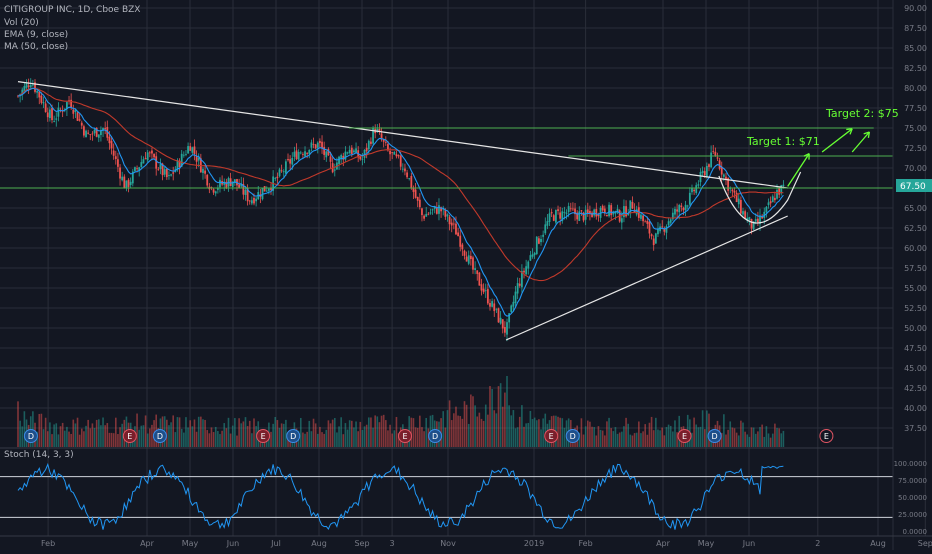 The height and width of the screenshot is (554, 932). I want to click on time-tick-label: Aug, so click(319, 543).